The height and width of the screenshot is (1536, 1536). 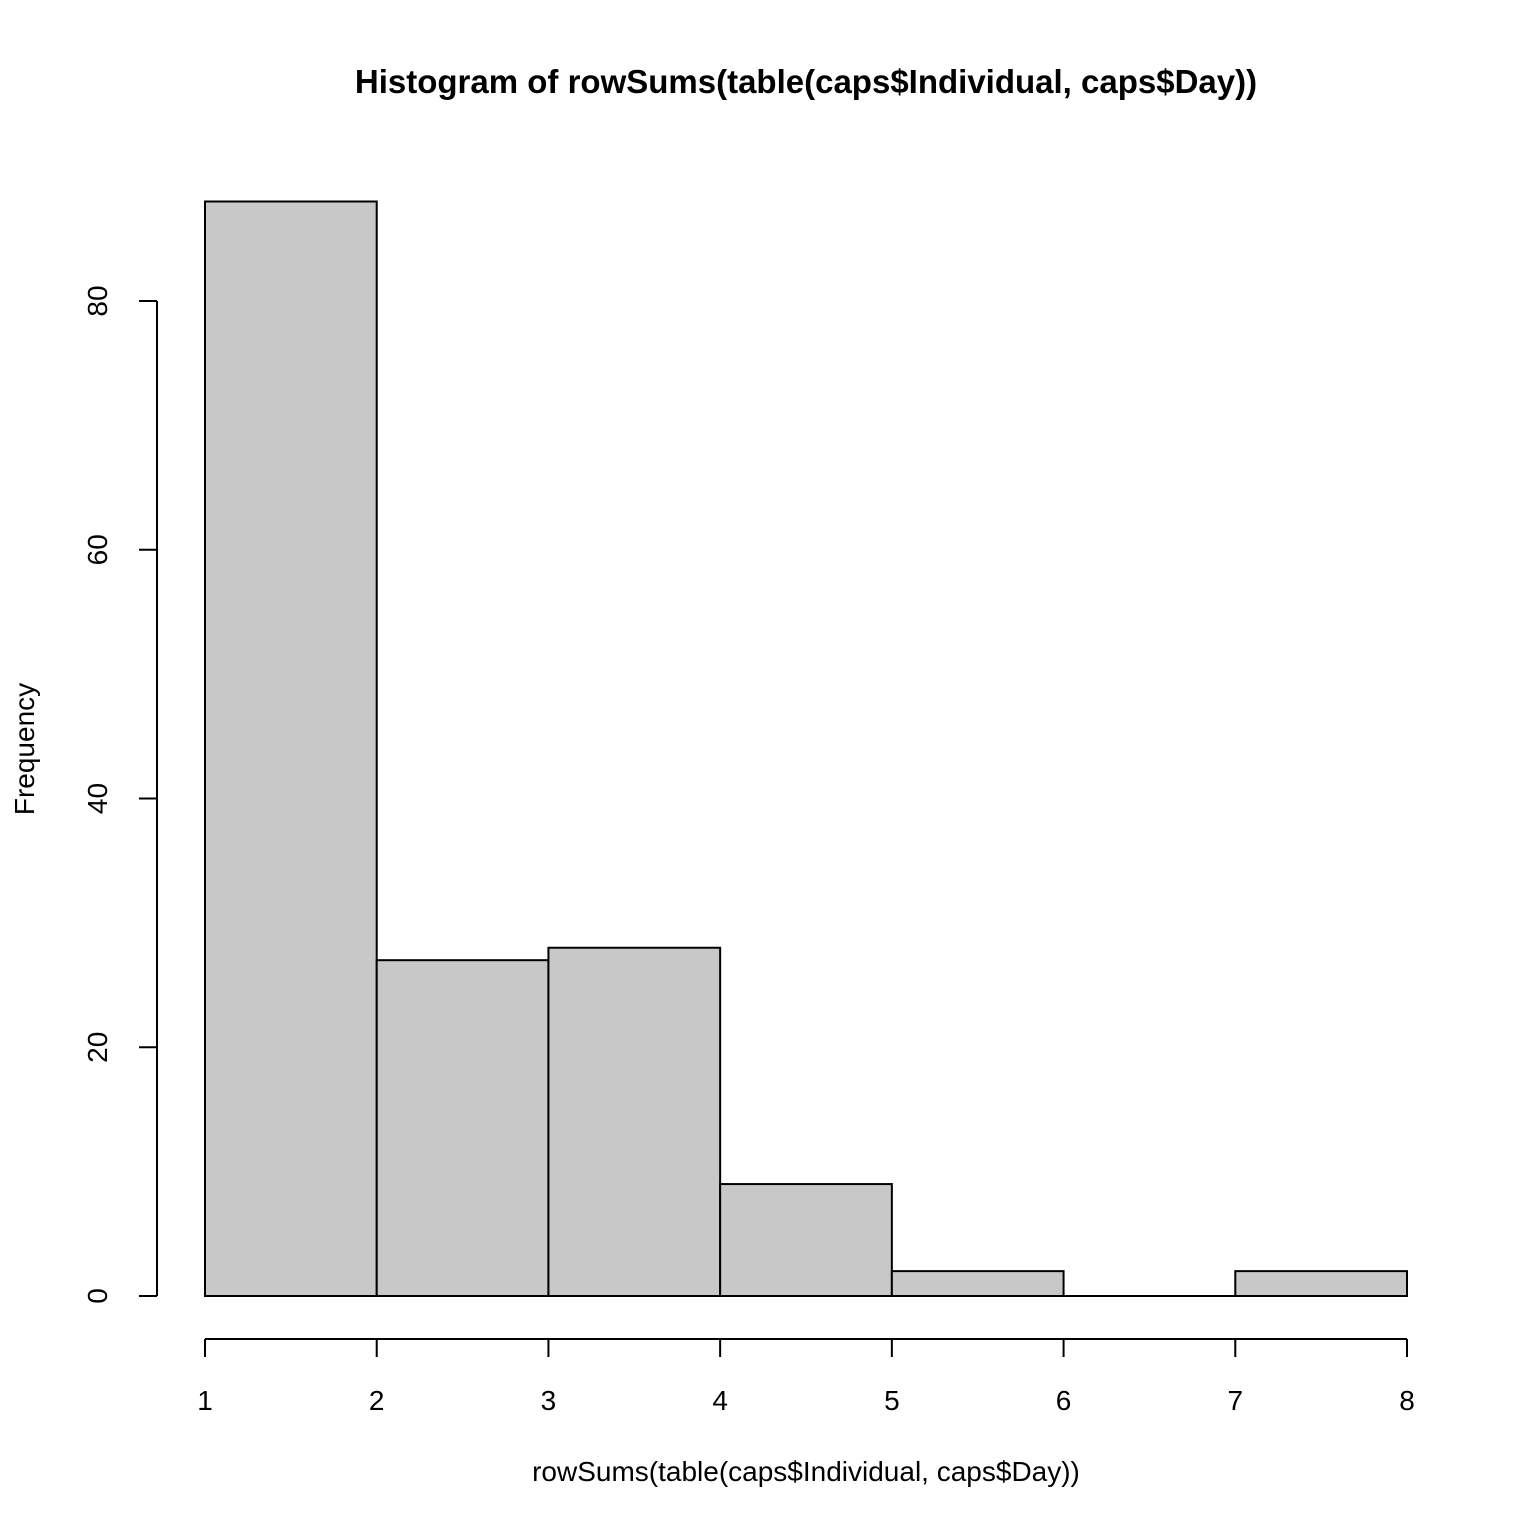 What do you see at coordinates (549, 1400) in the screenshot?
I see `x-tick-label: 3` at bounding box center [549, 1400].